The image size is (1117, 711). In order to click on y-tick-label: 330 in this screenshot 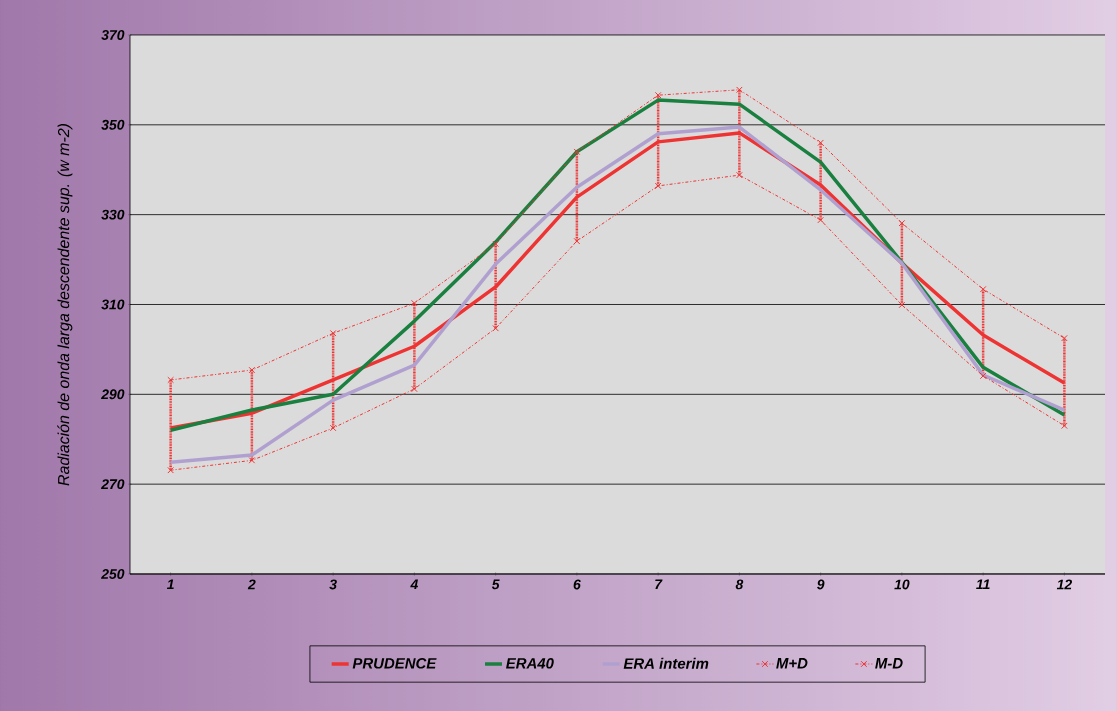, I will do `click(113, 214)`.